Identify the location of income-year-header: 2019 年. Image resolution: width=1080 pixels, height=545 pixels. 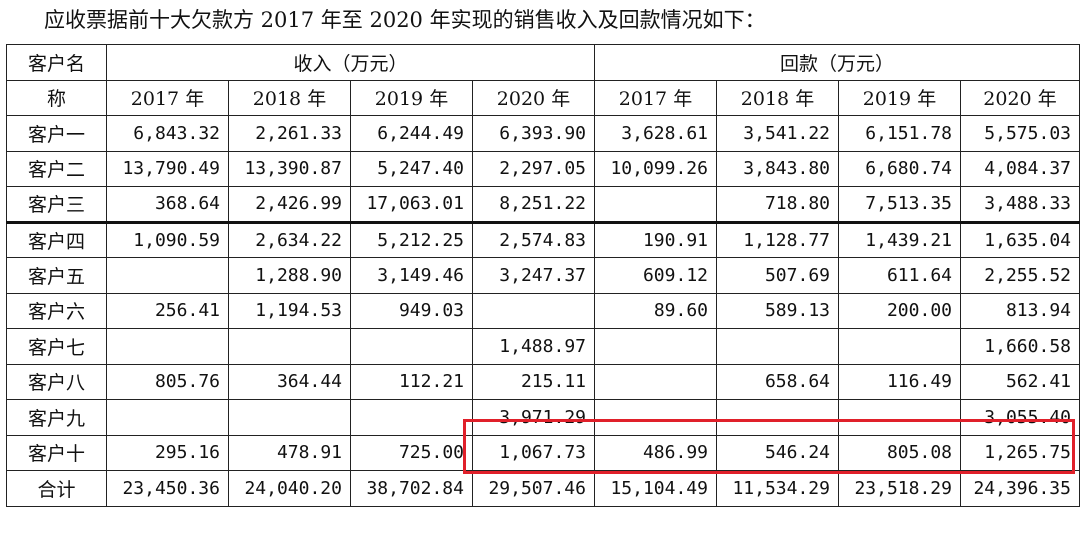
(411, 97).